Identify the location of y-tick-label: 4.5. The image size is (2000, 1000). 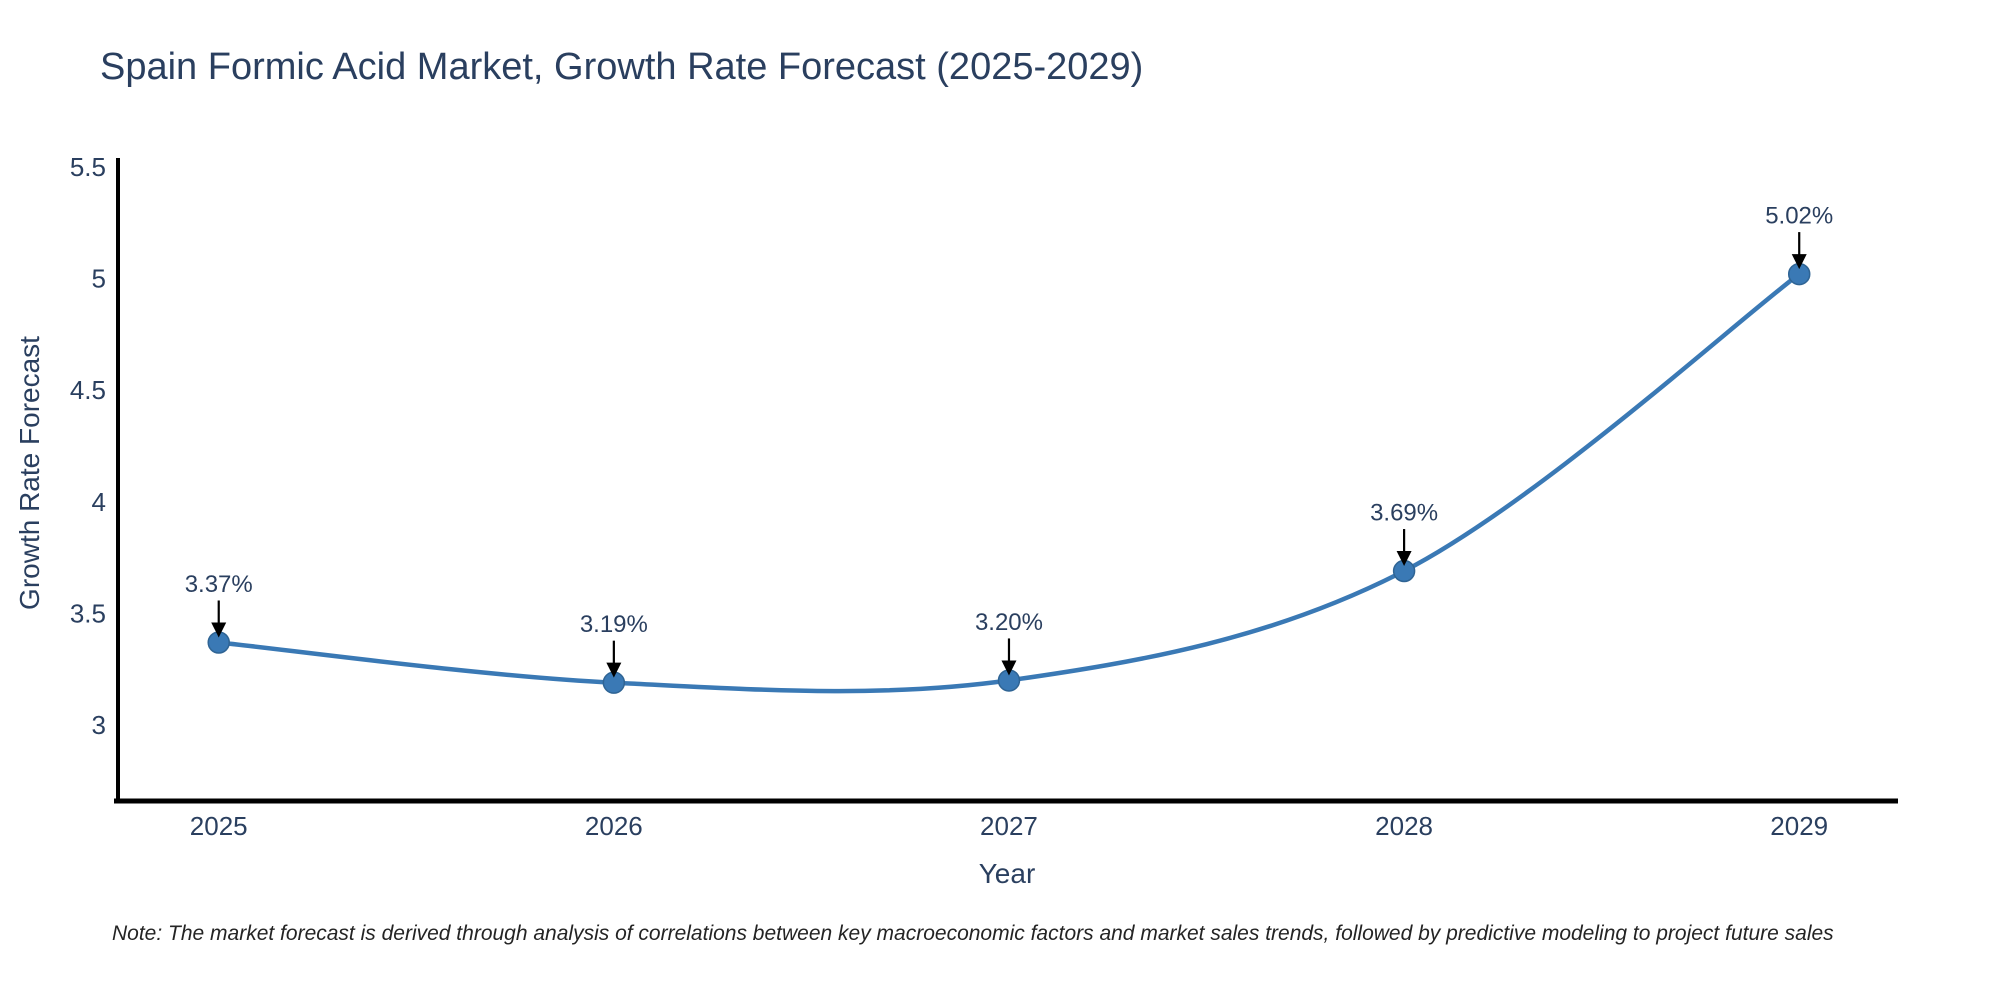
(88, 390).